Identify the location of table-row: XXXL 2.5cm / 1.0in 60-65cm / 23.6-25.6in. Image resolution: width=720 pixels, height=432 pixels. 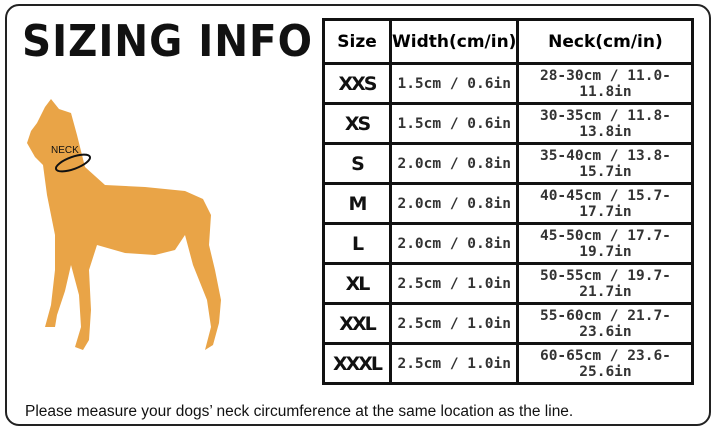
(508, 363).